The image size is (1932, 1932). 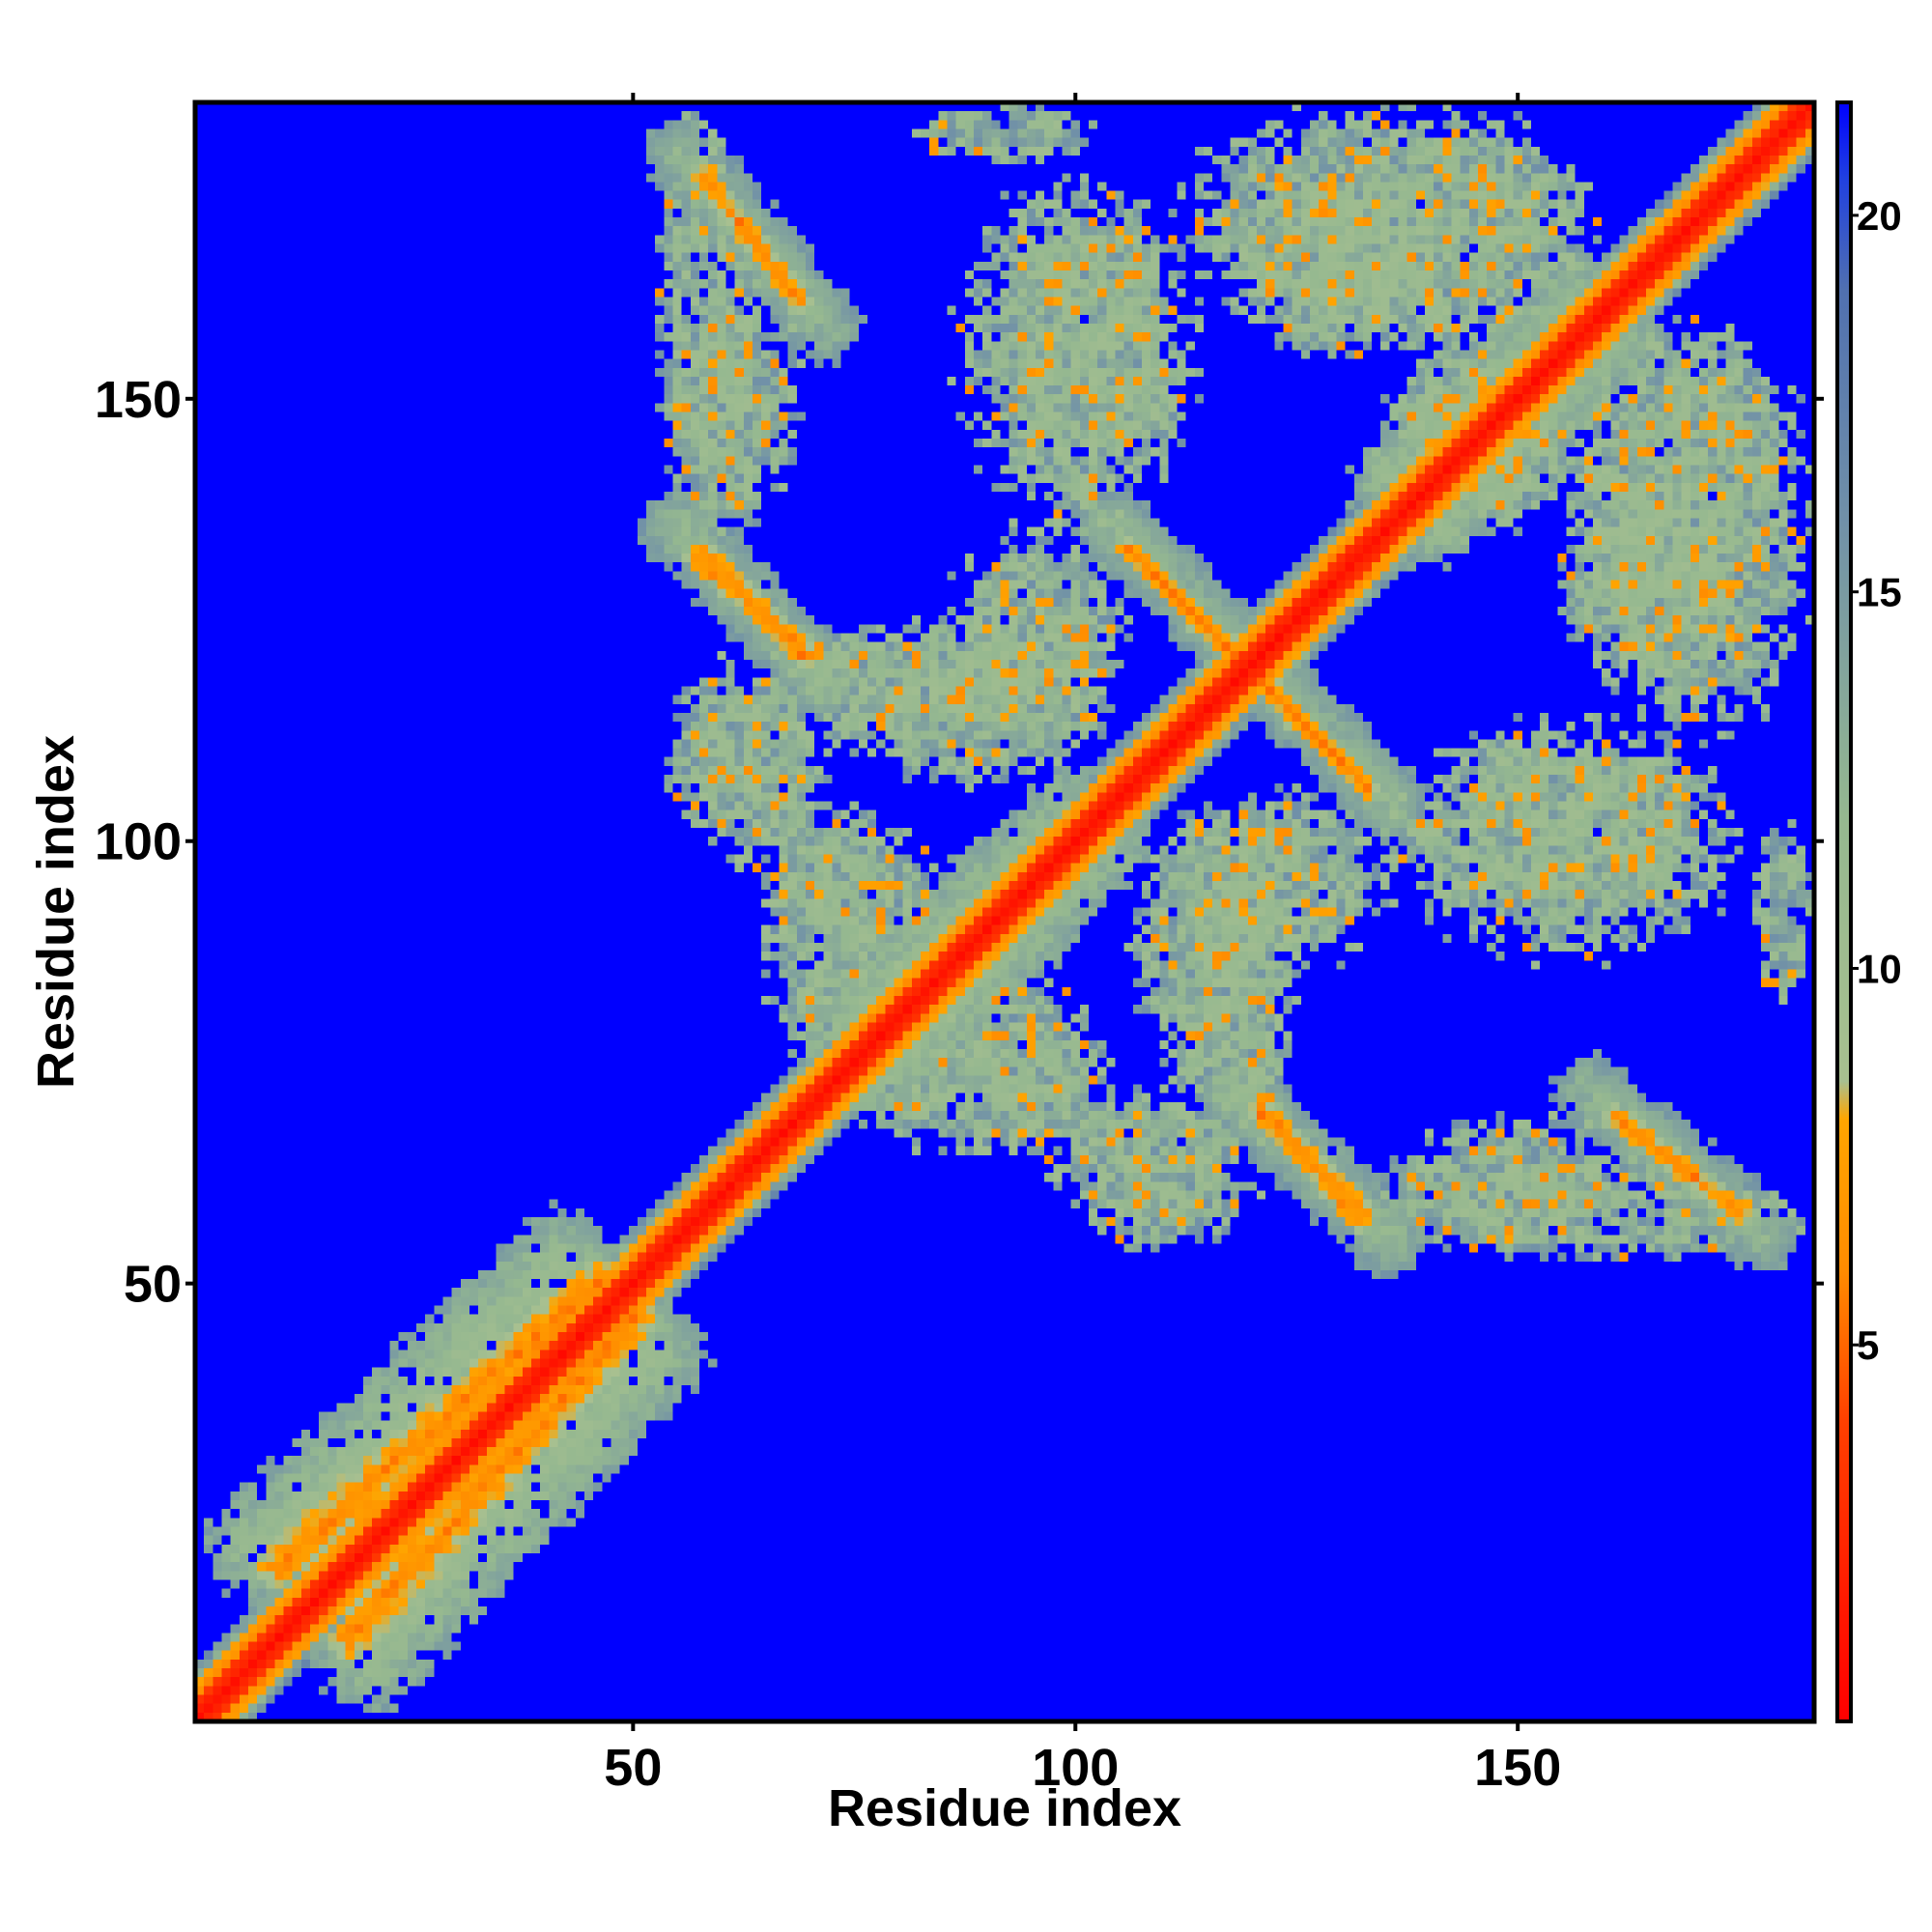 What do you see at coordinates (1868, 911) in the screenshot?
I see `colorbar: 5 10 15 20` at bounding box center [1868, 911].